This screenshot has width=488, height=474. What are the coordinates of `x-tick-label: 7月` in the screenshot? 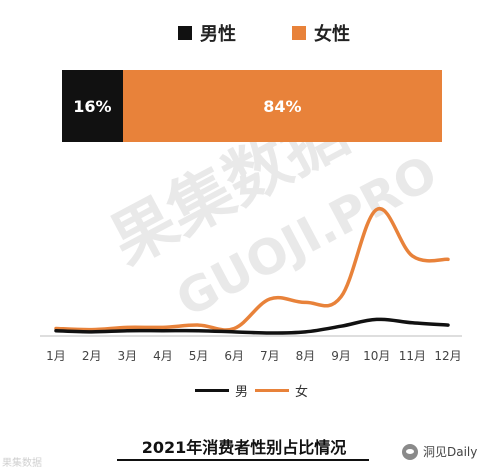 It's located at (270, 356).